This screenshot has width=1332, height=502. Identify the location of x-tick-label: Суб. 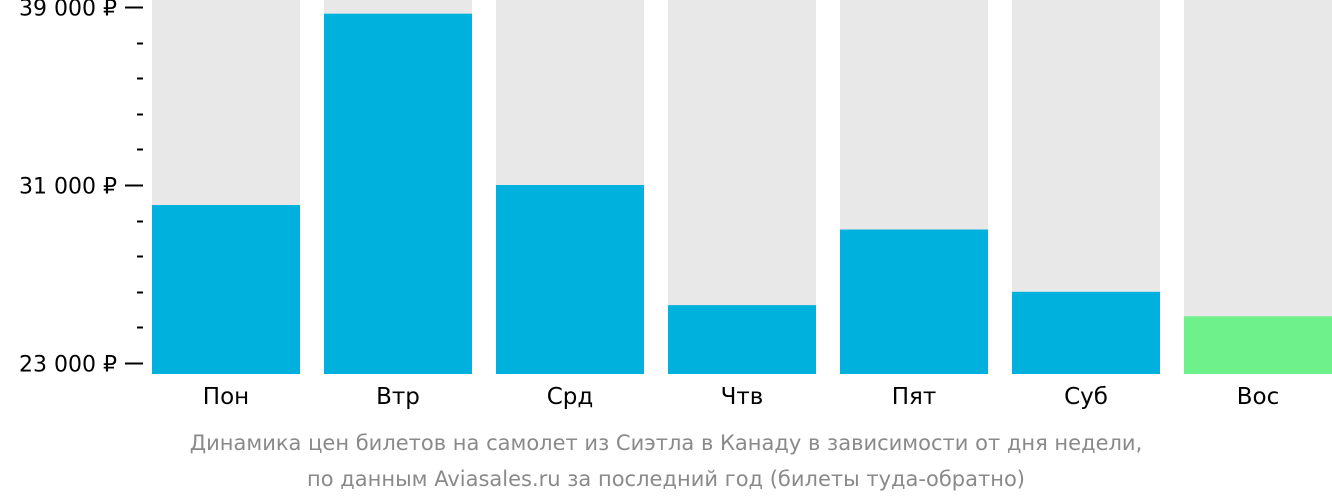
(1086, 397).